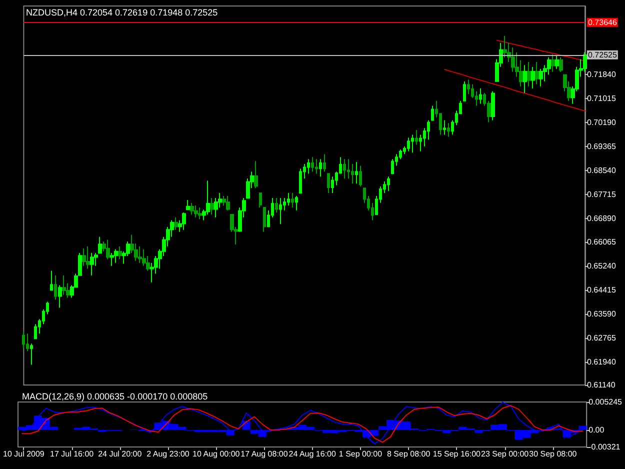 The image size is (625, 469). I want to click on x-tick-label: 2 Aug 23:00, so click(168, 454).